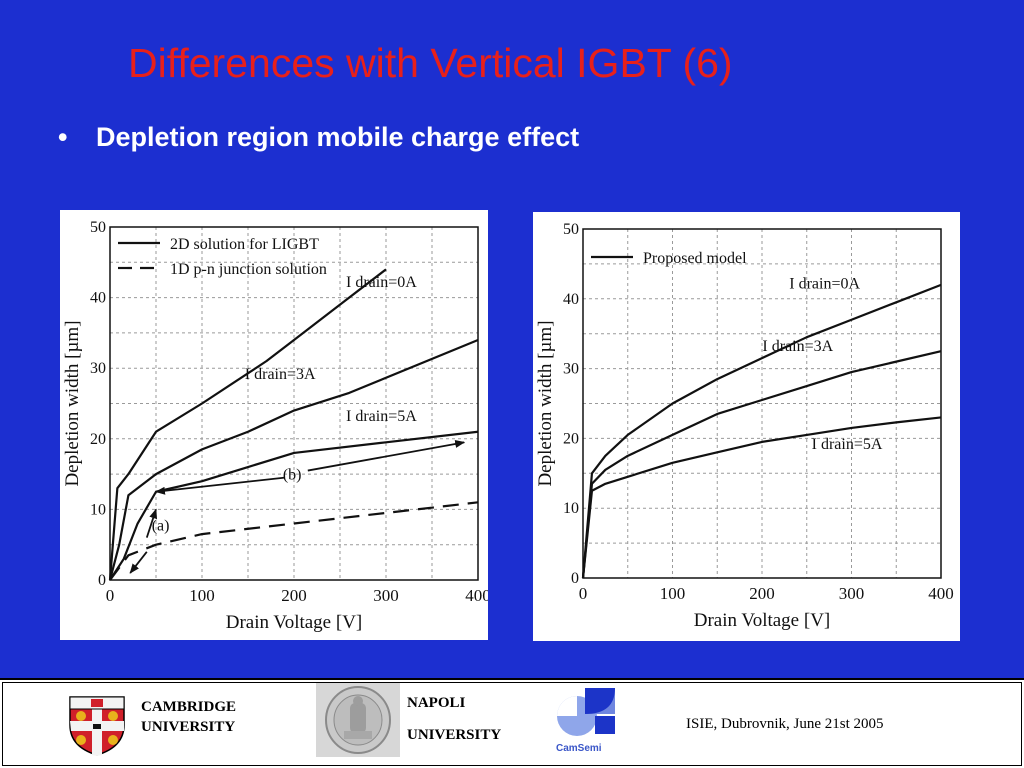  What do you see at coordinates (436, 703) in the screenshot?
I see `napoli-line1: NAPOLI` at bounding box center [436, 703].